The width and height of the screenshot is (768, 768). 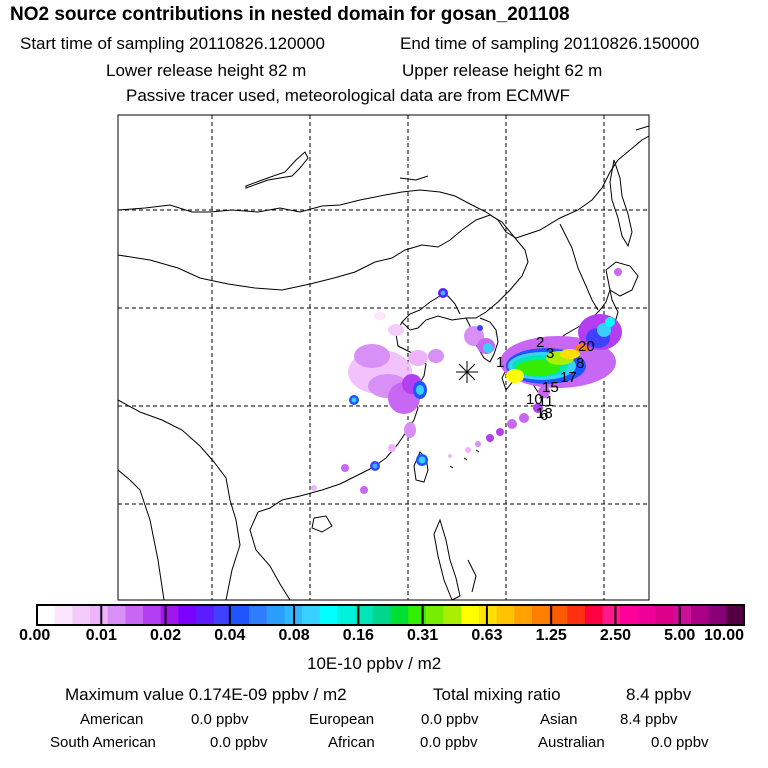 I want to click on colorbar-ticks, so click(x=390, y=615).